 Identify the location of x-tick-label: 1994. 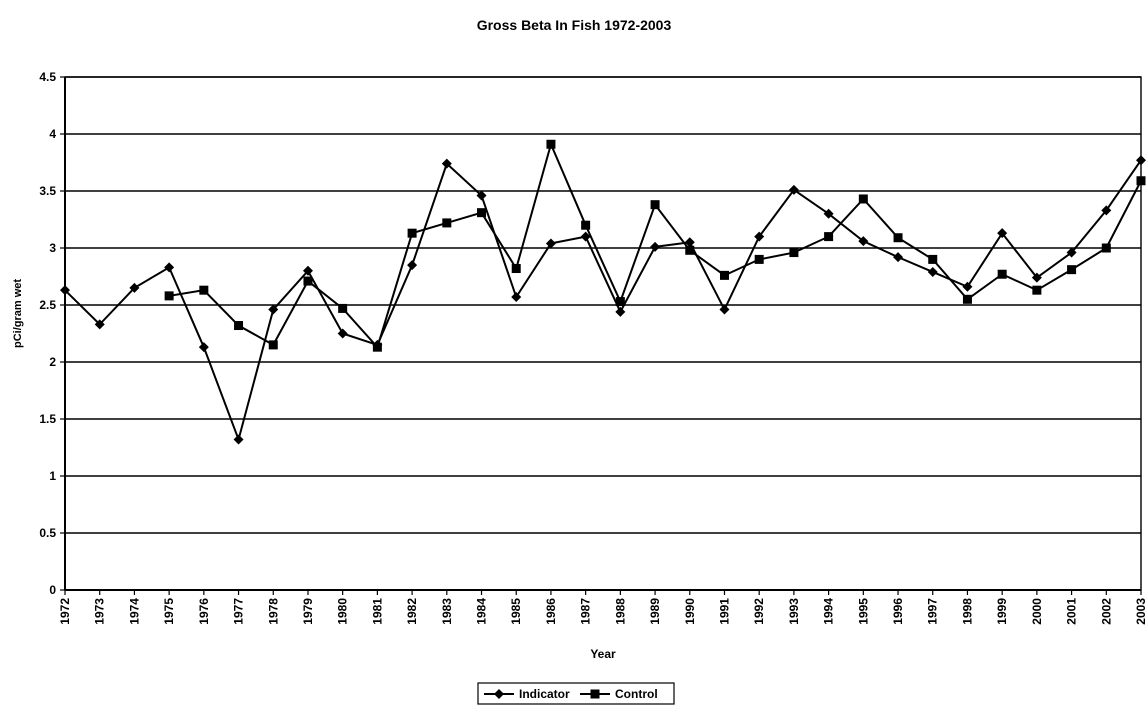
(829, 611).